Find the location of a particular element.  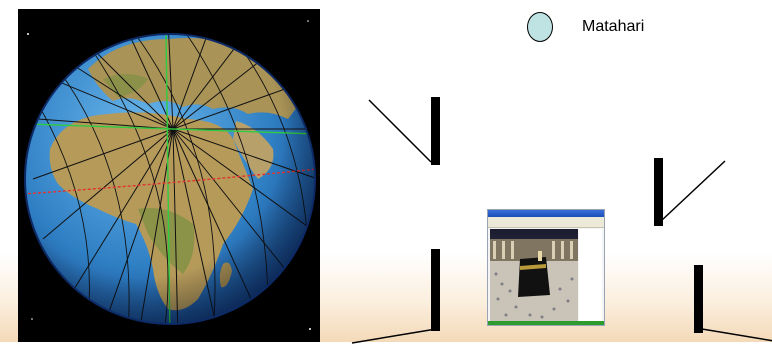

window-toolbar is located at coordinates (546, 222).